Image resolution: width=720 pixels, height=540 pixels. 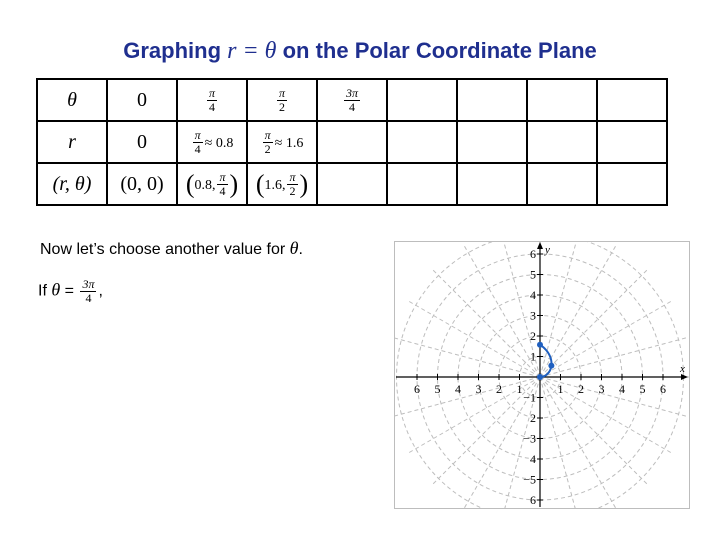 I want to click on theta-cell-1: 0, so click(x=142, y=100).